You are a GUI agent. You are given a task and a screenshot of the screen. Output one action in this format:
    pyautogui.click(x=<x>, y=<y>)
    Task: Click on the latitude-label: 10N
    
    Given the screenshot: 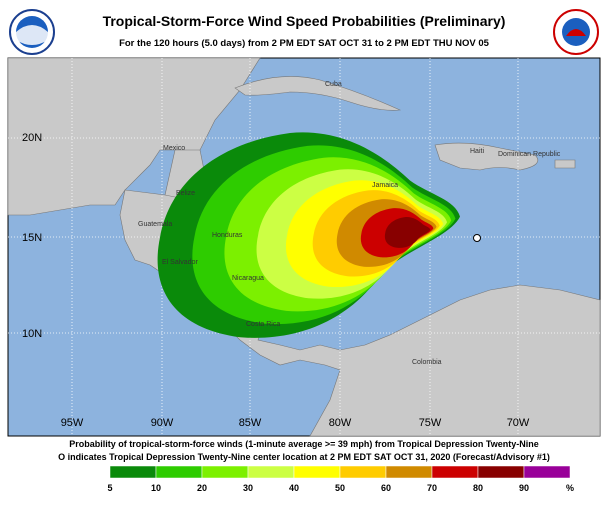 What is the action you would take?
    pyautogui.click(x=32, y=334)
    